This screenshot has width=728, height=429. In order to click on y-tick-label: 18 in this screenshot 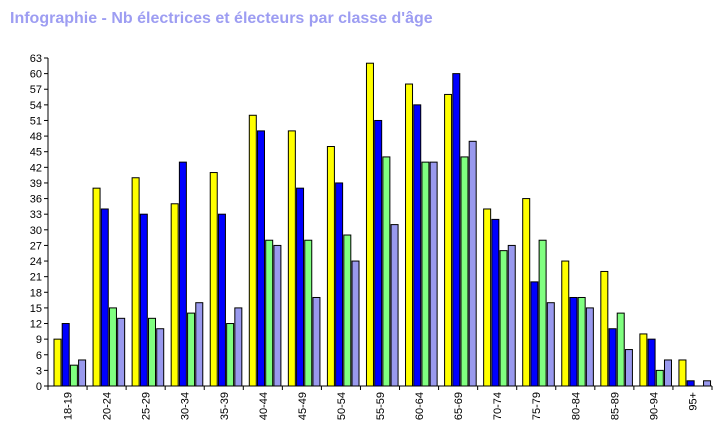, I will do `click(36, 293)`.